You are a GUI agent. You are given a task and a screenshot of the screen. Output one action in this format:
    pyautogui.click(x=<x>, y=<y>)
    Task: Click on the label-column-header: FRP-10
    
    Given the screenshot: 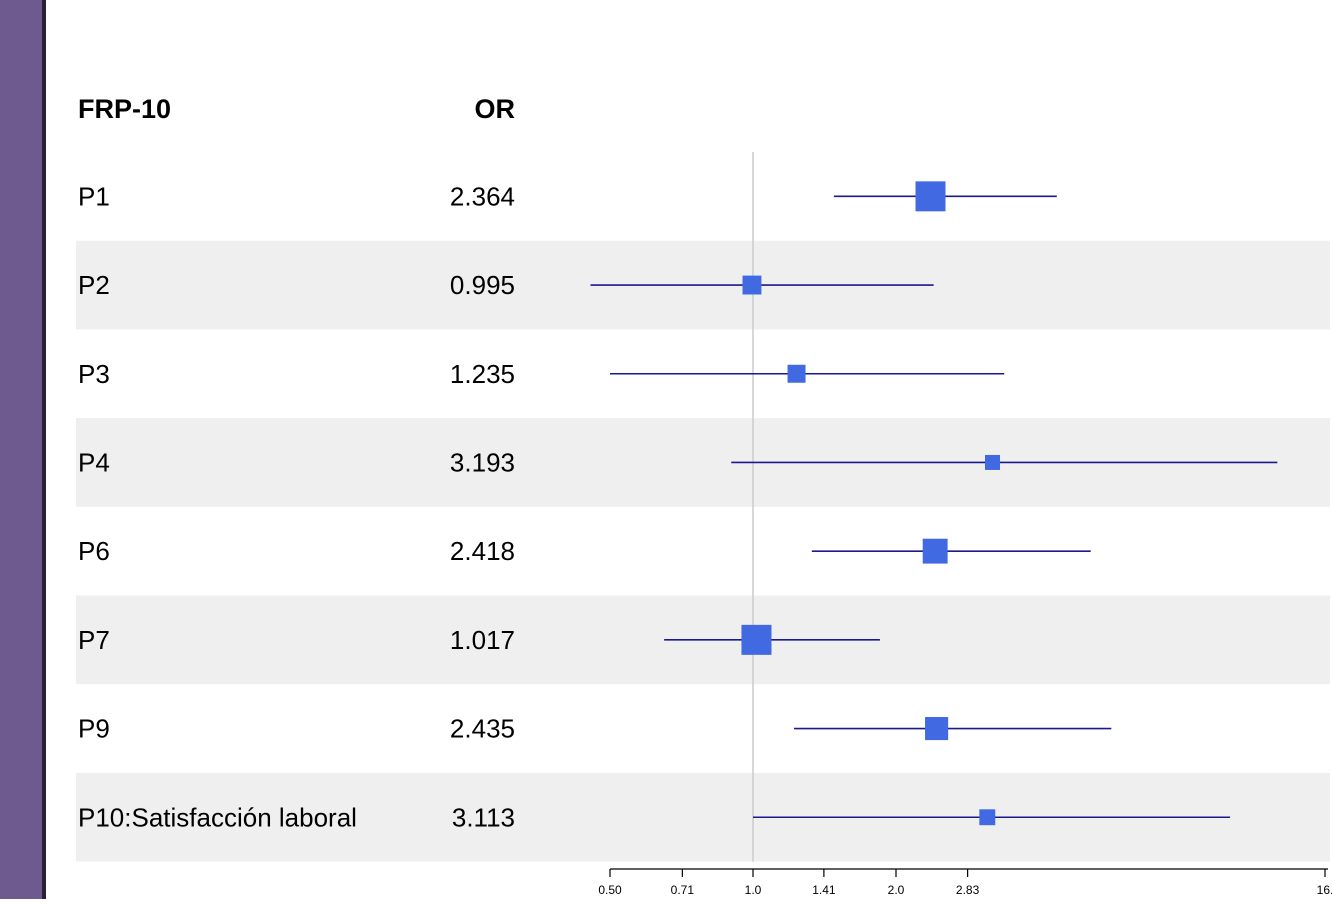 What is the action you would take?
    pyautogui.click(x=124, y=109)
    